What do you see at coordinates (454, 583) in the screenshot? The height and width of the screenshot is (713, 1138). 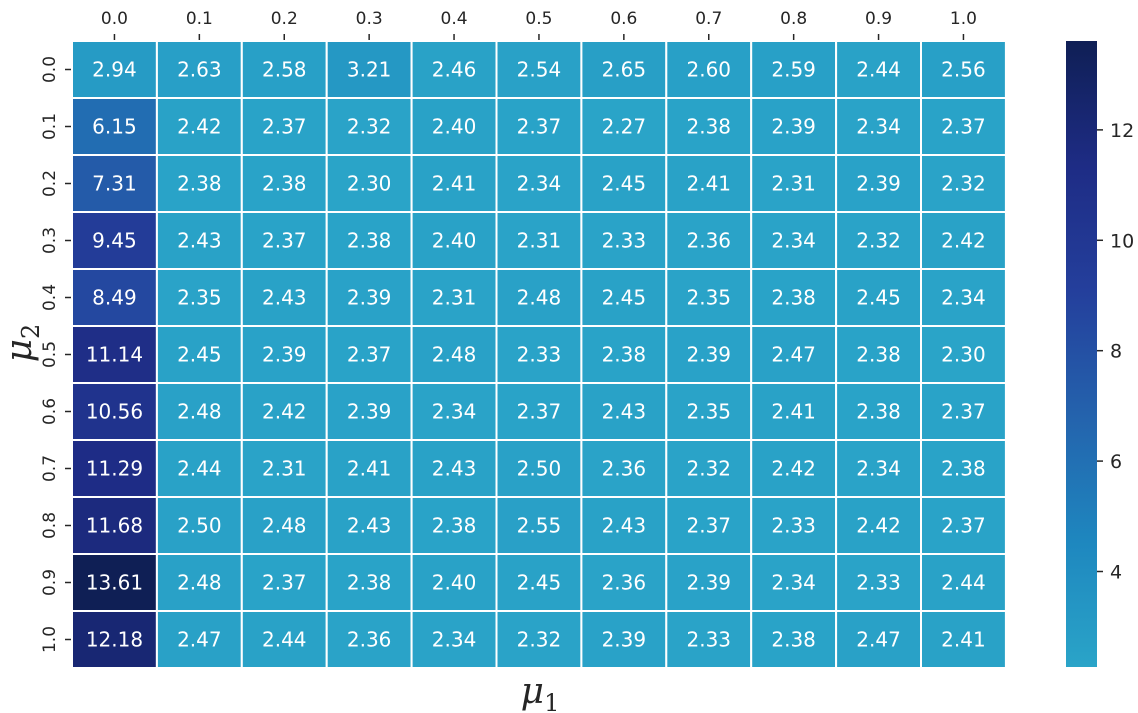 I see `cell-value-label: 2.40` at bounding box center [454, 583].